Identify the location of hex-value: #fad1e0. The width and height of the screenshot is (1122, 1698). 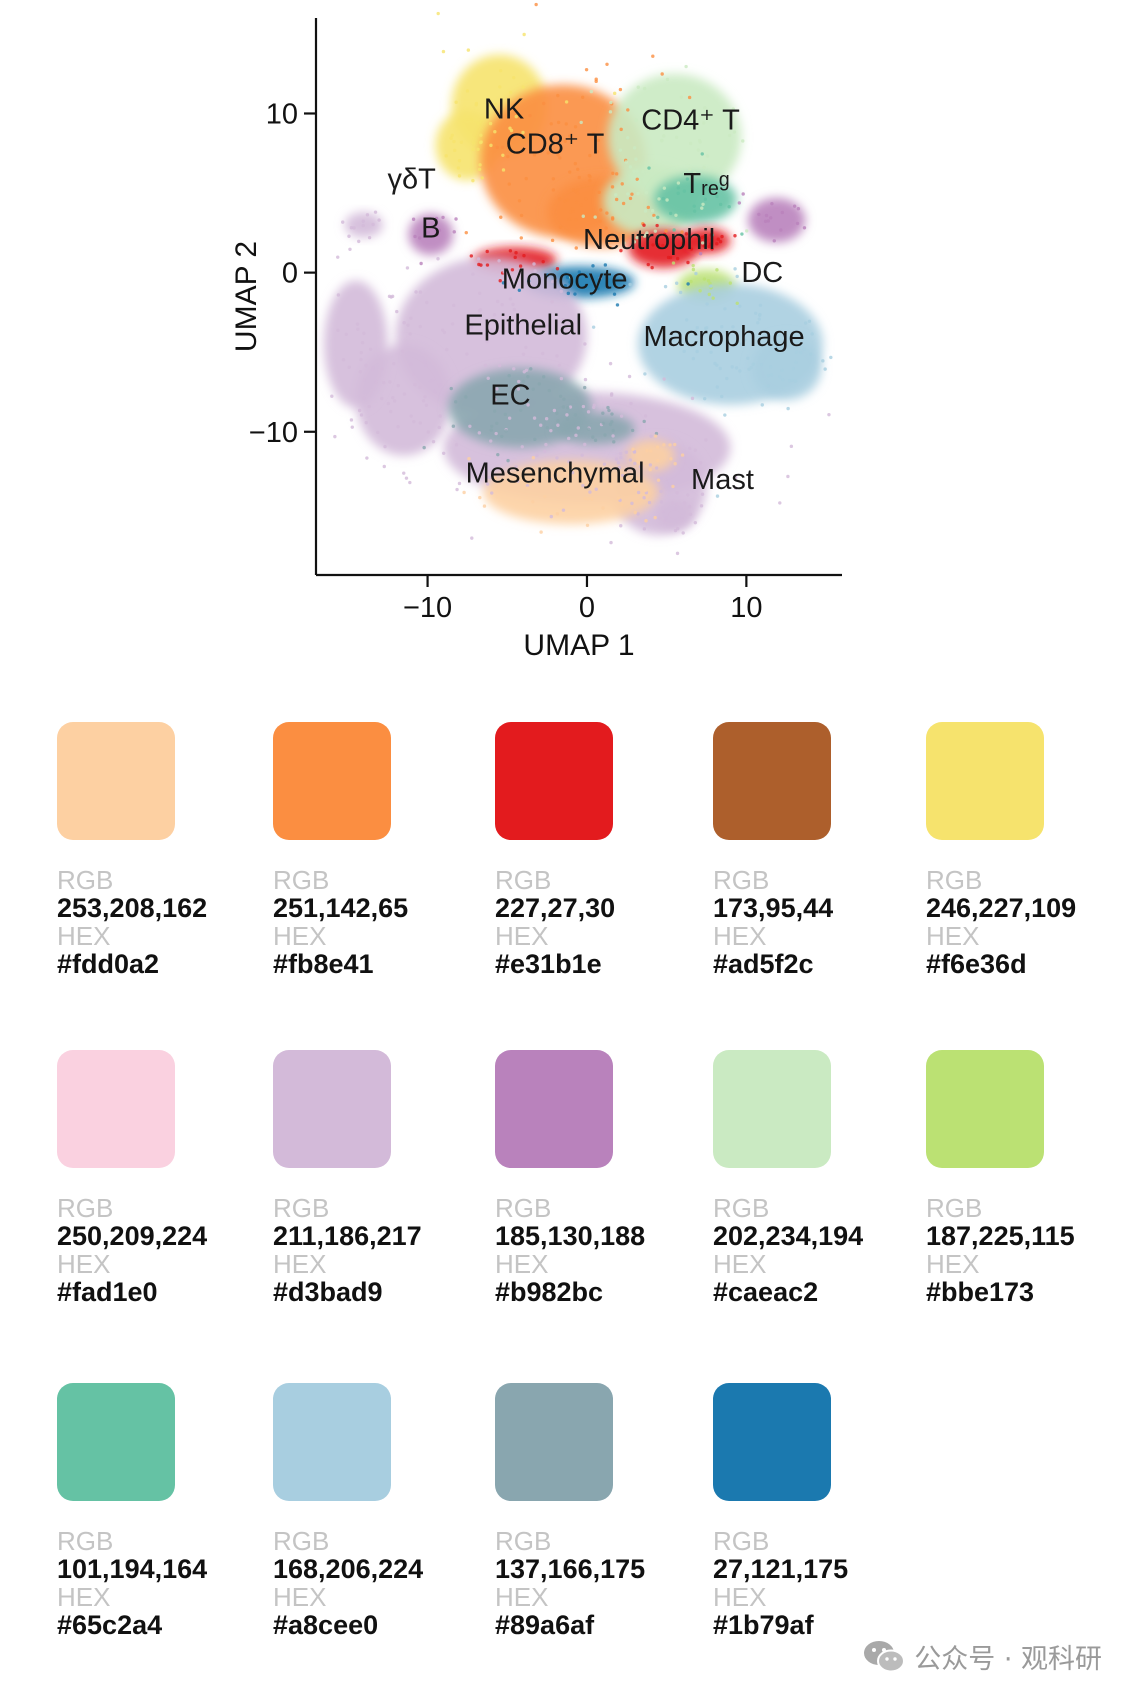
(107, 1292).